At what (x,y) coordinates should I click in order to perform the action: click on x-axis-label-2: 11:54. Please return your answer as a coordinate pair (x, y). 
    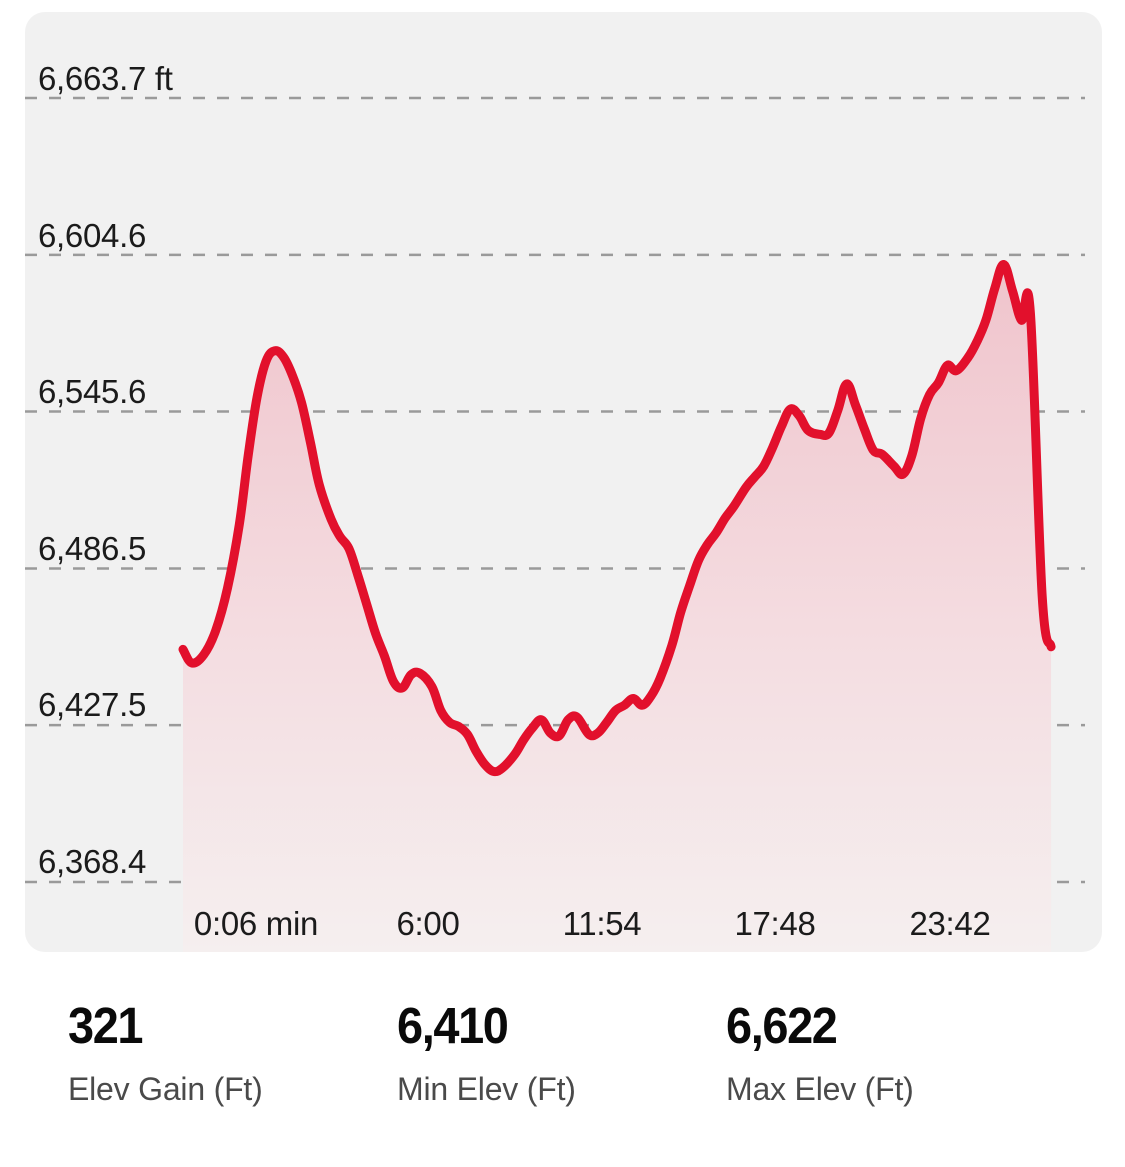
    Looking at the image, I should click on (602, 923).